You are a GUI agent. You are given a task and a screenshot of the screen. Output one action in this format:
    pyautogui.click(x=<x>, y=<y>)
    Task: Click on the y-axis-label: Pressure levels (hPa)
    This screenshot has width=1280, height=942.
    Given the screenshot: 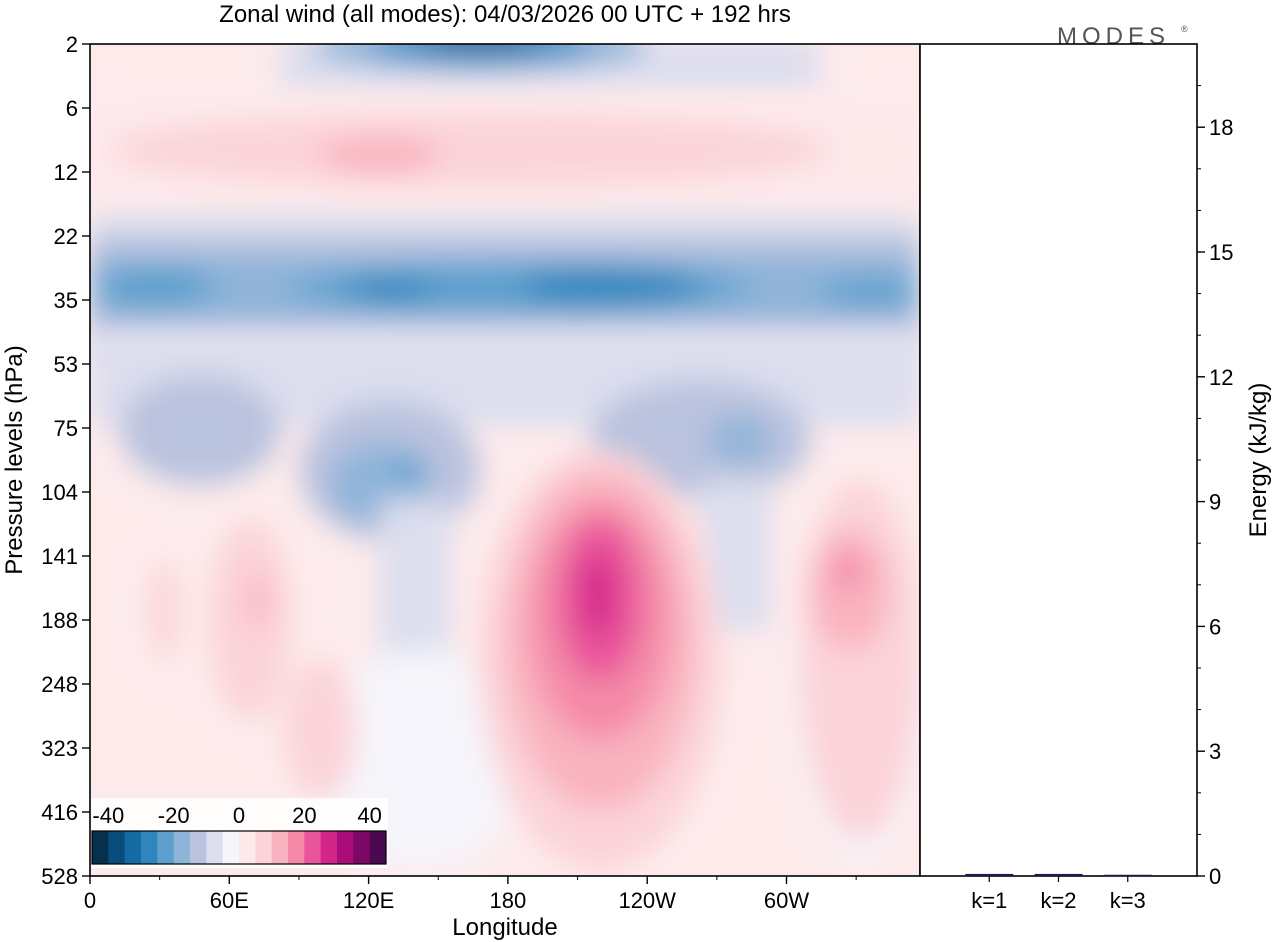 What is the action you would take?
    pyautogui.click(x=14, y=459)
    